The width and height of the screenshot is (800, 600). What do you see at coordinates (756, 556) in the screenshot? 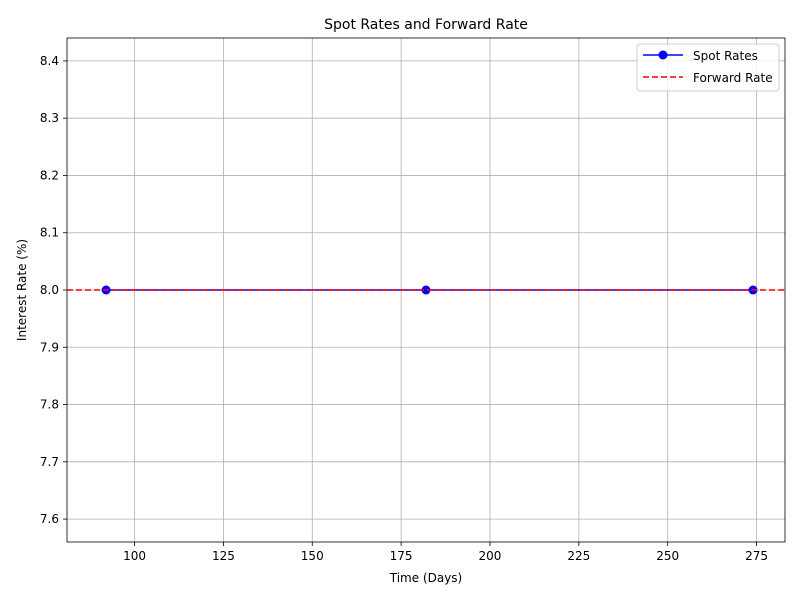
I see `x-tick-label: 275` at bounding box center [756, 556].